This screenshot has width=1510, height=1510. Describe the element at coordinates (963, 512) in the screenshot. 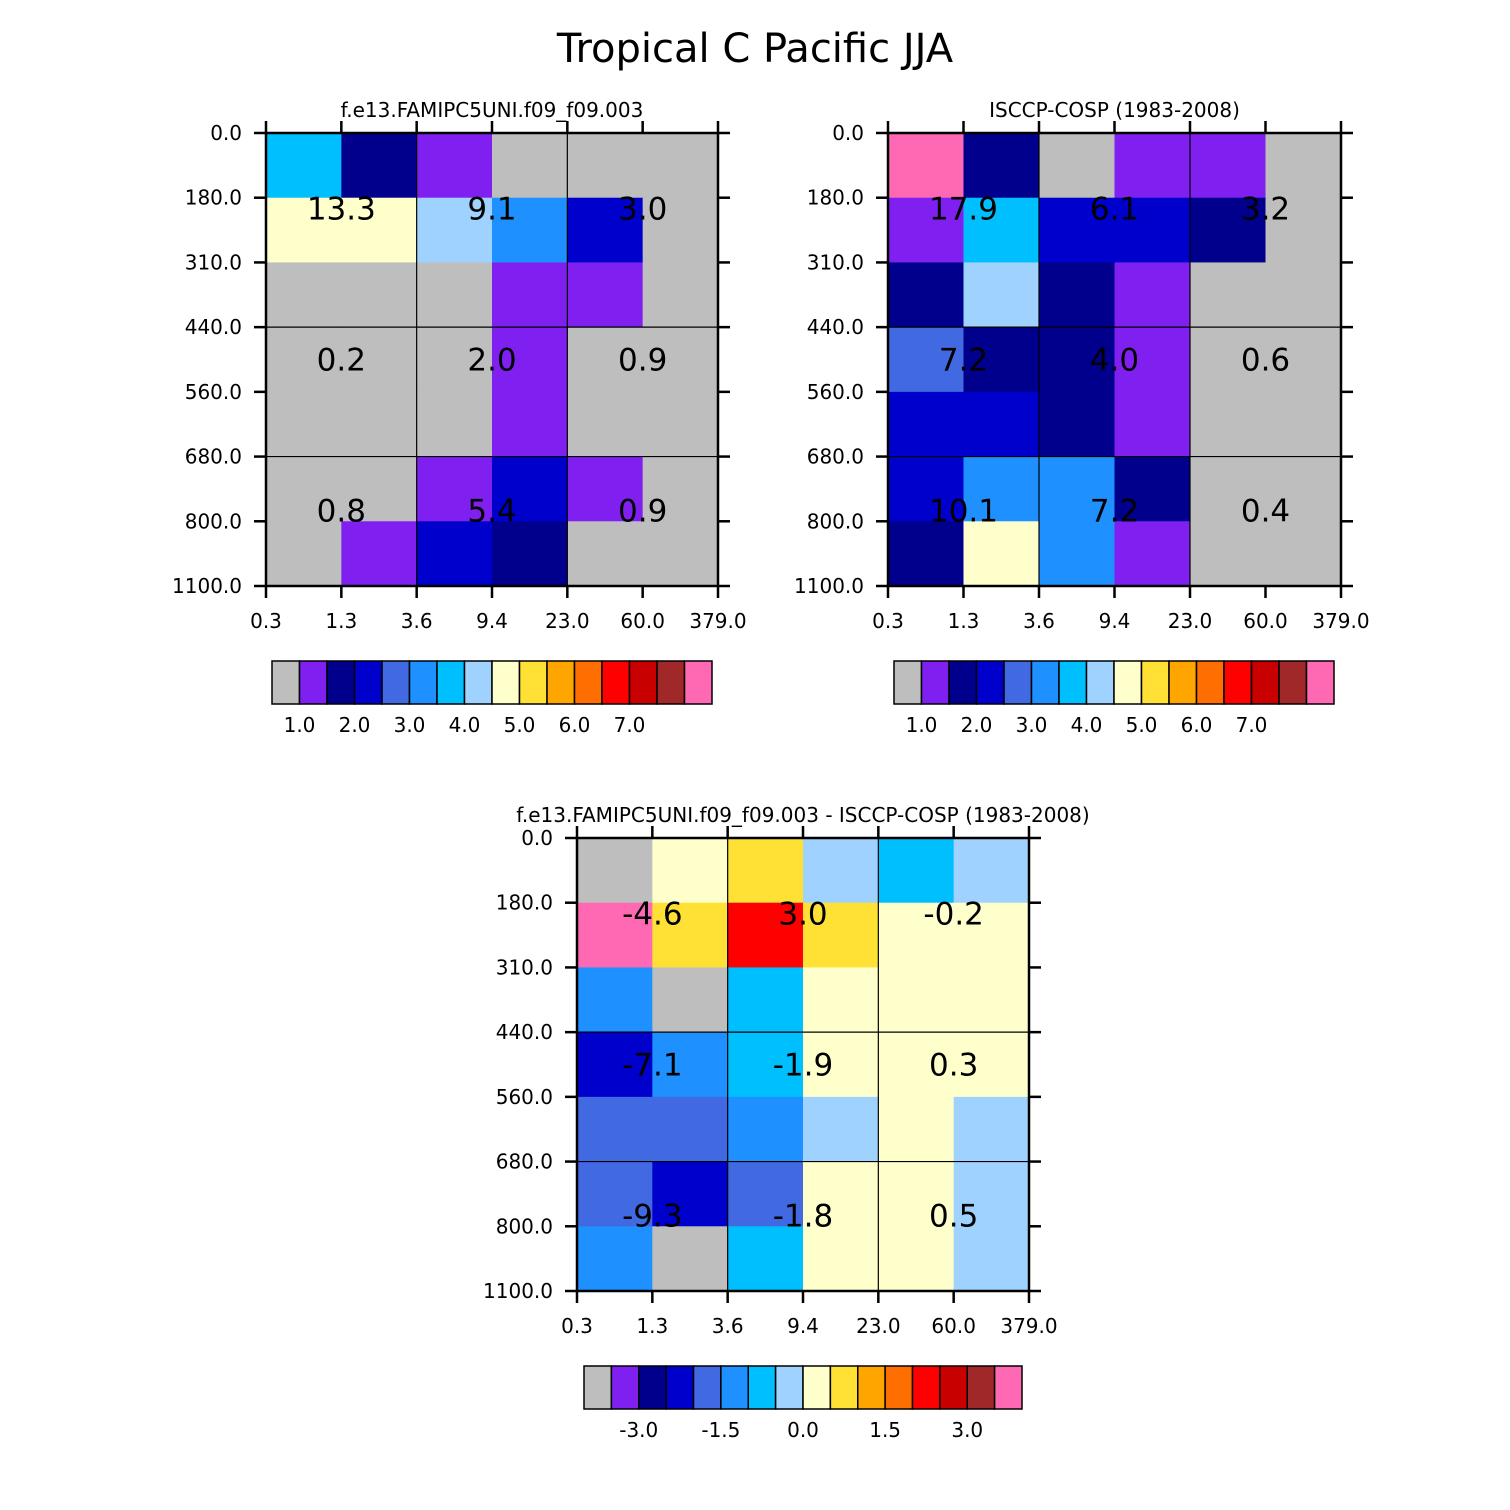

I see `bin-sum-label: 10.1` at that location.